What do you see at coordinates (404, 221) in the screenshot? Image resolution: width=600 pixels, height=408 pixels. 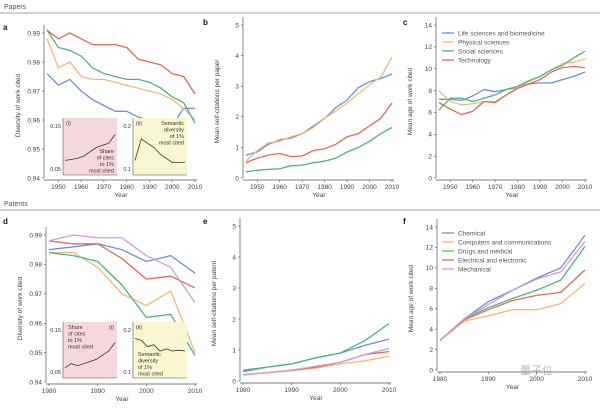 I see `panel-label: f` at bounding box center [404, 221].